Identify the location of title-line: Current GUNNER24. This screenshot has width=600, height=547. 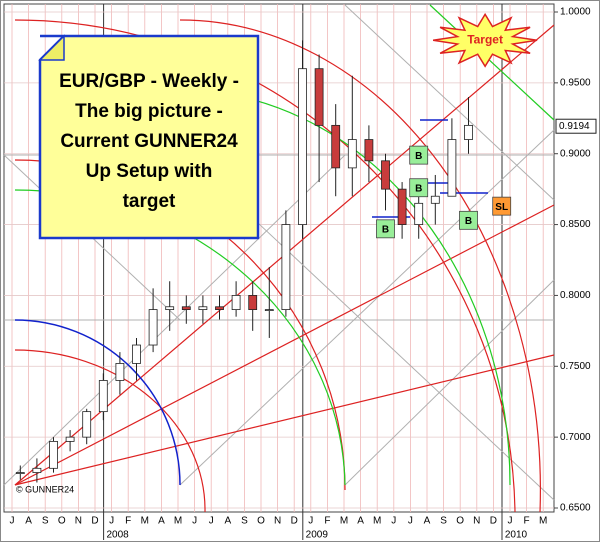
(149, 141).